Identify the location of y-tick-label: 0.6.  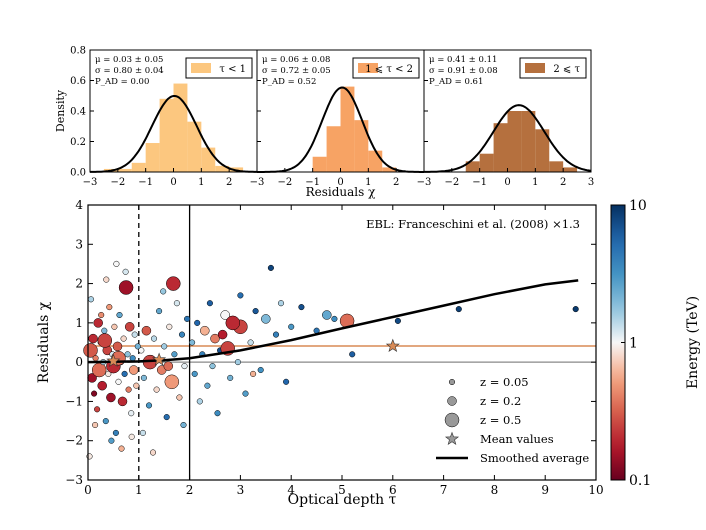
(78, 81).